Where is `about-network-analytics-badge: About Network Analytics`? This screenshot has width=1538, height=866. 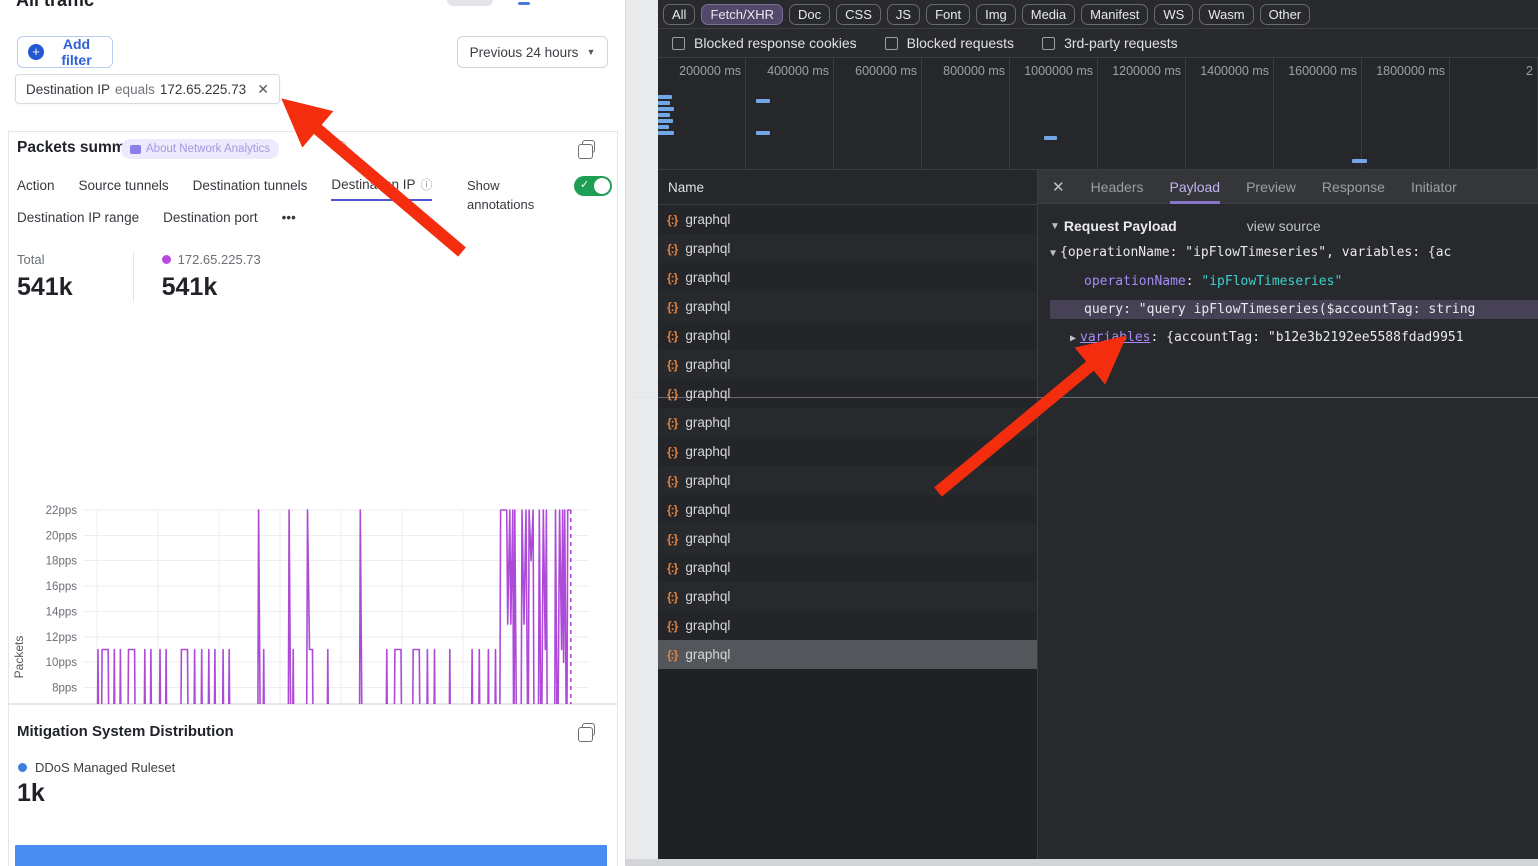
about-network-analytics-badge: About Network Analytics is located at coordinates (200, 149).